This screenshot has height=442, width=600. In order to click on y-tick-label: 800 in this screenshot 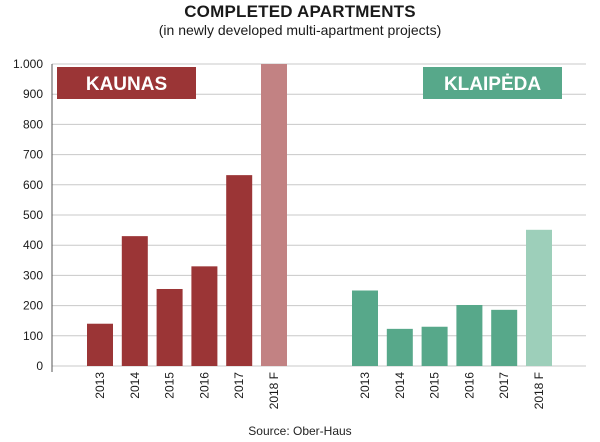, I will do `click(33, 124)`.